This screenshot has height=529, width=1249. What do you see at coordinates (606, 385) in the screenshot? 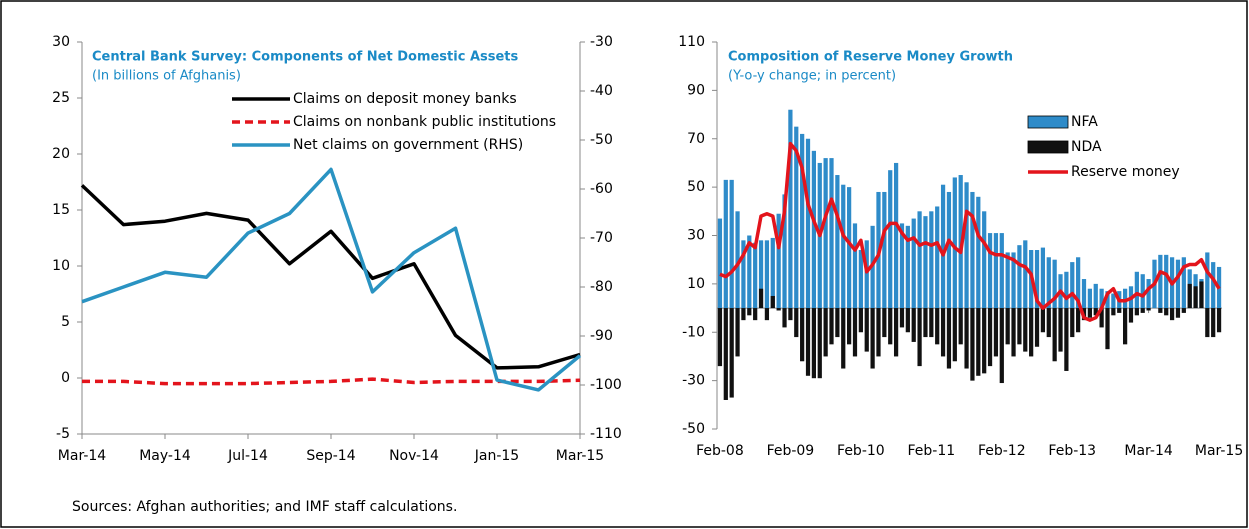
I see `y2-tick-label: -100` at bounding box center [606, 385].